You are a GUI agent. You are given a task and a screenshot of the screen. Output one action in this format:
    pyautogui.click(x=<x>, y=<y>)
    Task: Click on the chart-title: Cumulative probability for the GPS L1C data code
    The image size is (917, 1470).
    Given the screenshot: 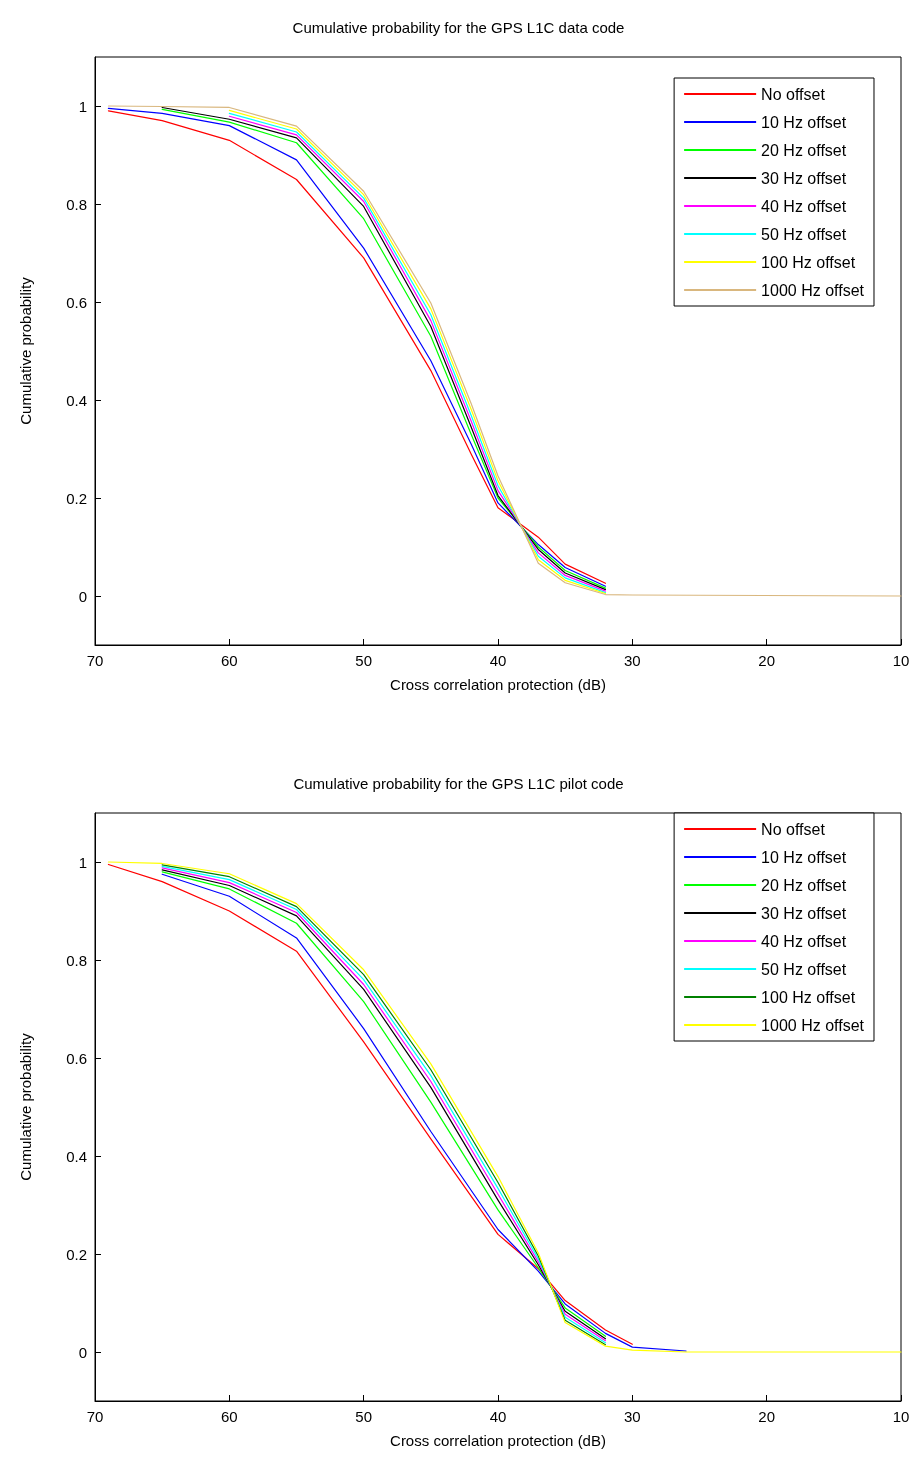 What is the action you would take?
    pyautogui.click(x=458, y=27)
    